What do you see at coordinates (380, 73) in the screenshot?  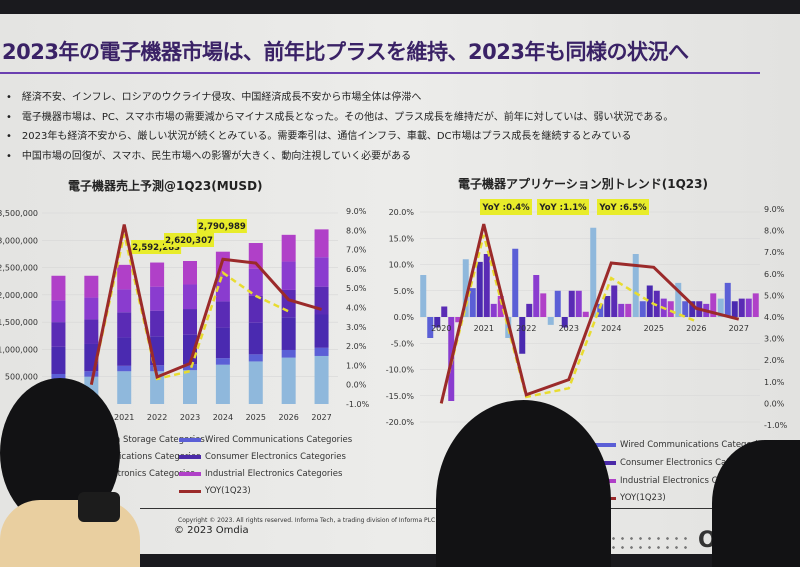 I see `title-underline` at bounding box center [380, 73].